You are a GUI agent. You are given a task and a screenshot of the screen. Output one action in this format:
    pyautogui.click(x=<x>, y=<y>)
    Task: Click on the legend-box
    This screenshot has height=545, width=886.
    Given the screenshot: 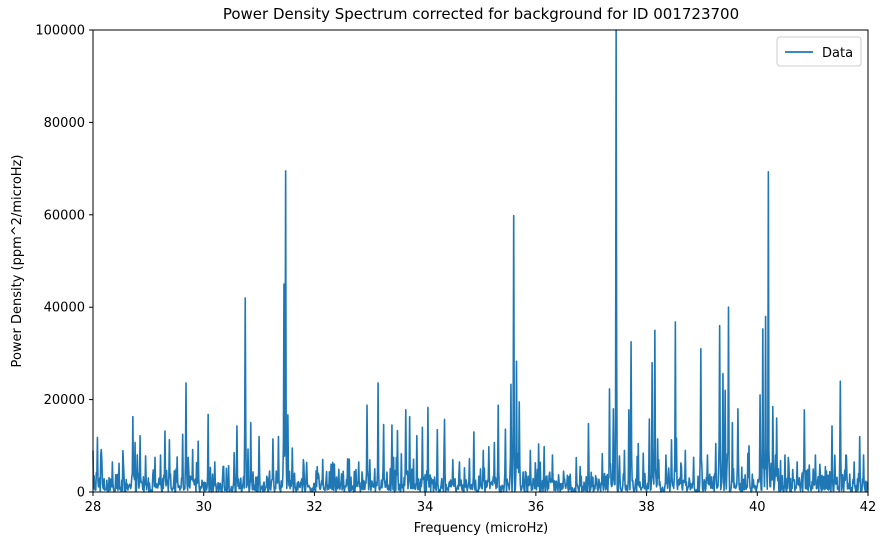 What is the action you would take?
    pyautogui.click(x=819, y=51)
    